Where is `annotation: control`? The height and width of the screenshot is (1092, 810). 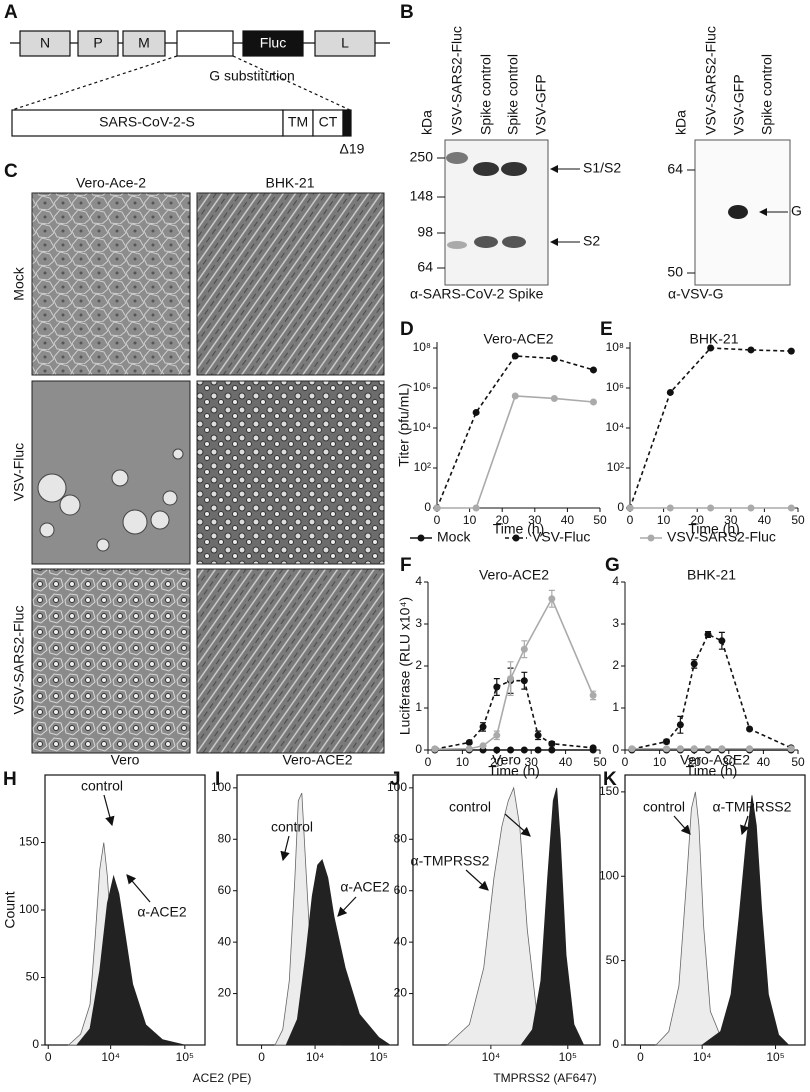
annotation: control is located at coordinates (102, 786).